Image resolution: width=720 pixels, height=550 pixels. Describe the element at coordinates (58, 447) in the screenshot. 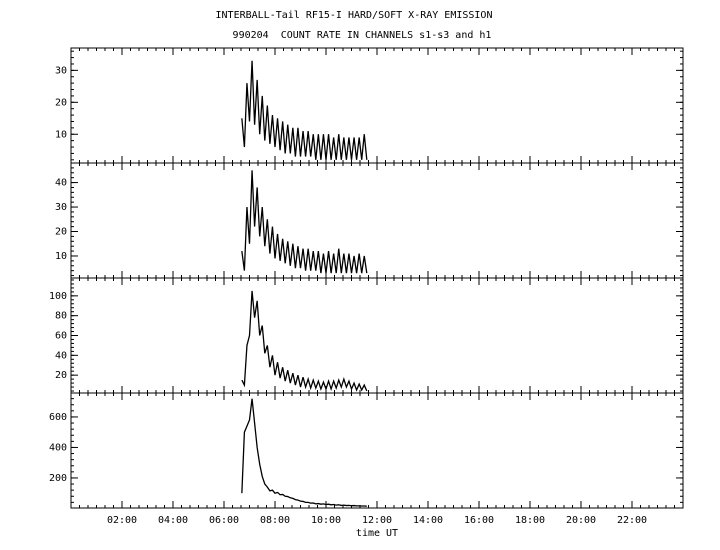

I see `y-tick-label: 400` at that location.